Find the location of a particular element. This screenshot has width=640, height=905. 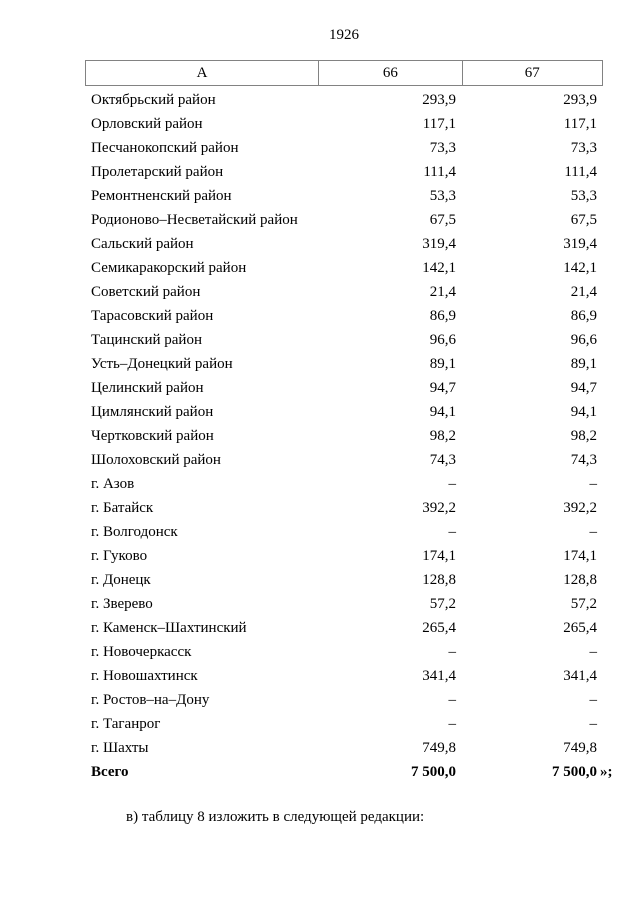

district-name: г. Волгодонск is located at coordinates (134, 532).